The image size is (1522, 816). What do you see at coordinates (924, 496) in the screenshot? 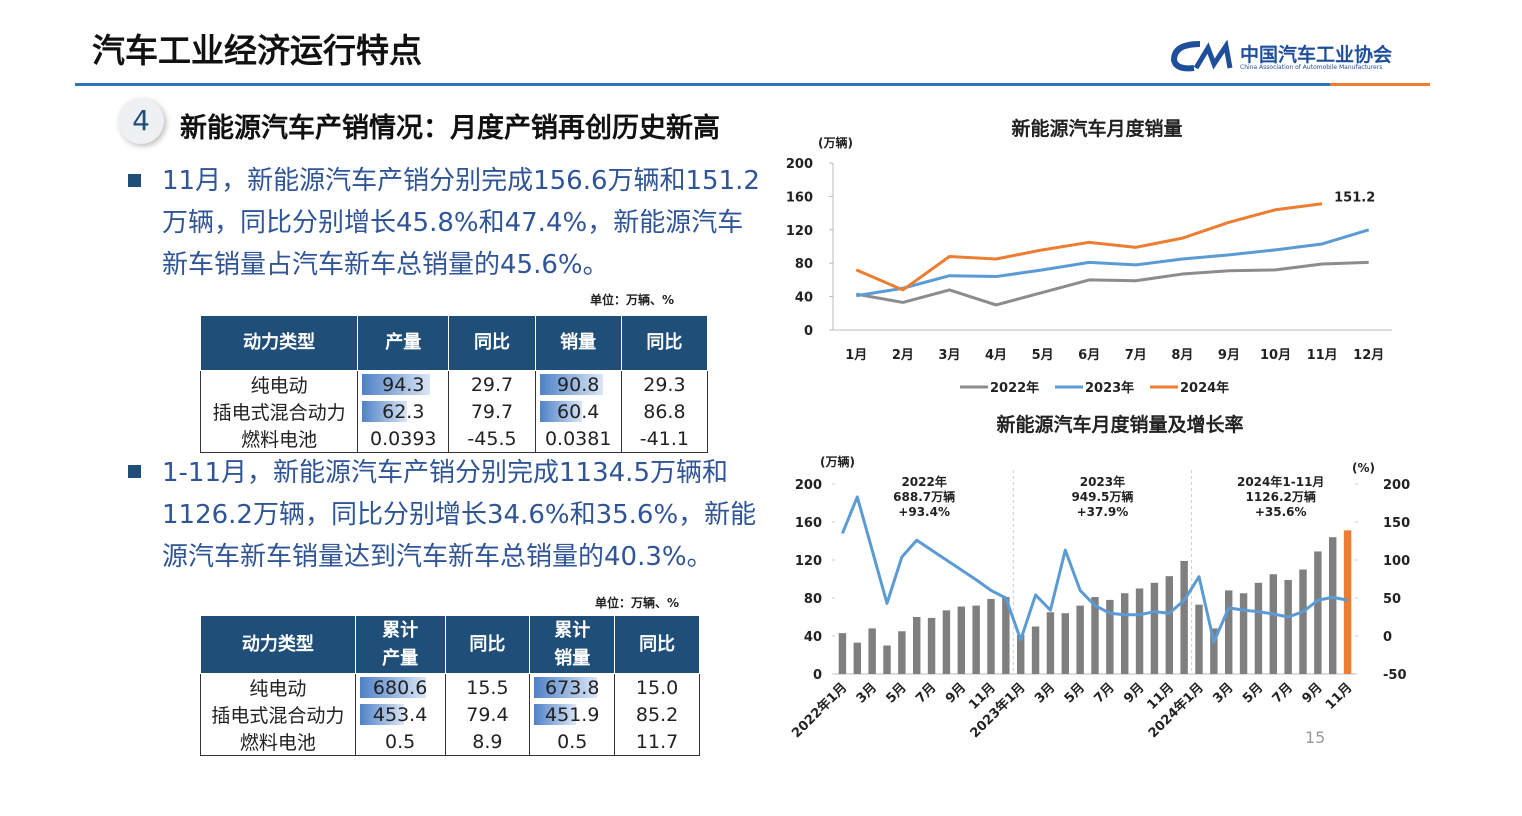
I see `annotation: 688.7万辆` at bounding box center [924, 496].